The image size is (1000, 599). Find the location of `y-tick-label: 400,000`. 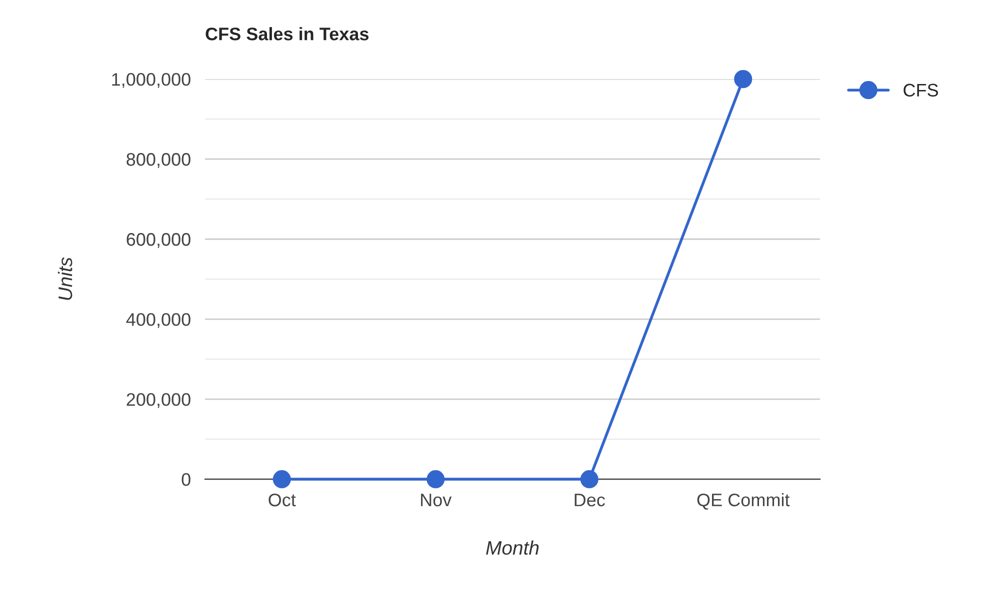

y-tick-label: 400,000 is located at coordinates (158, 320).